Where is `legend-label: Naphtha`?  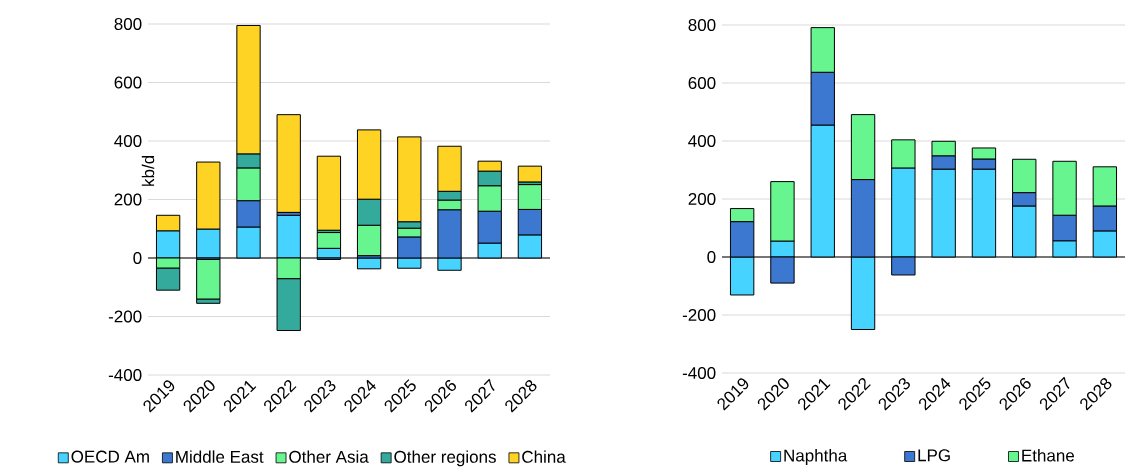
legend-label: Naphtha is located at coordinates (816, 457).